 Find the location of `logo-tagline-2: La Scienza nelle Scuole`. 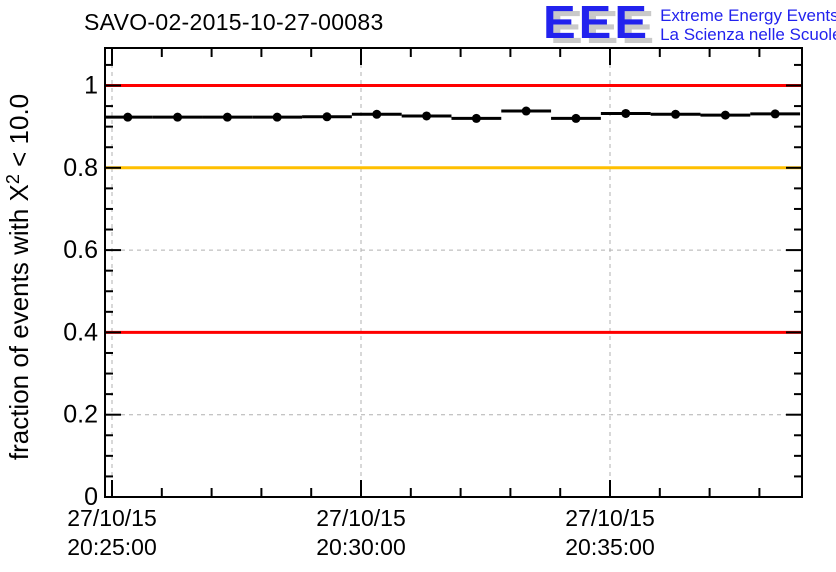

logo-tagline-2: La Scienza nelle Scuole is located at coordinates (748, 34).